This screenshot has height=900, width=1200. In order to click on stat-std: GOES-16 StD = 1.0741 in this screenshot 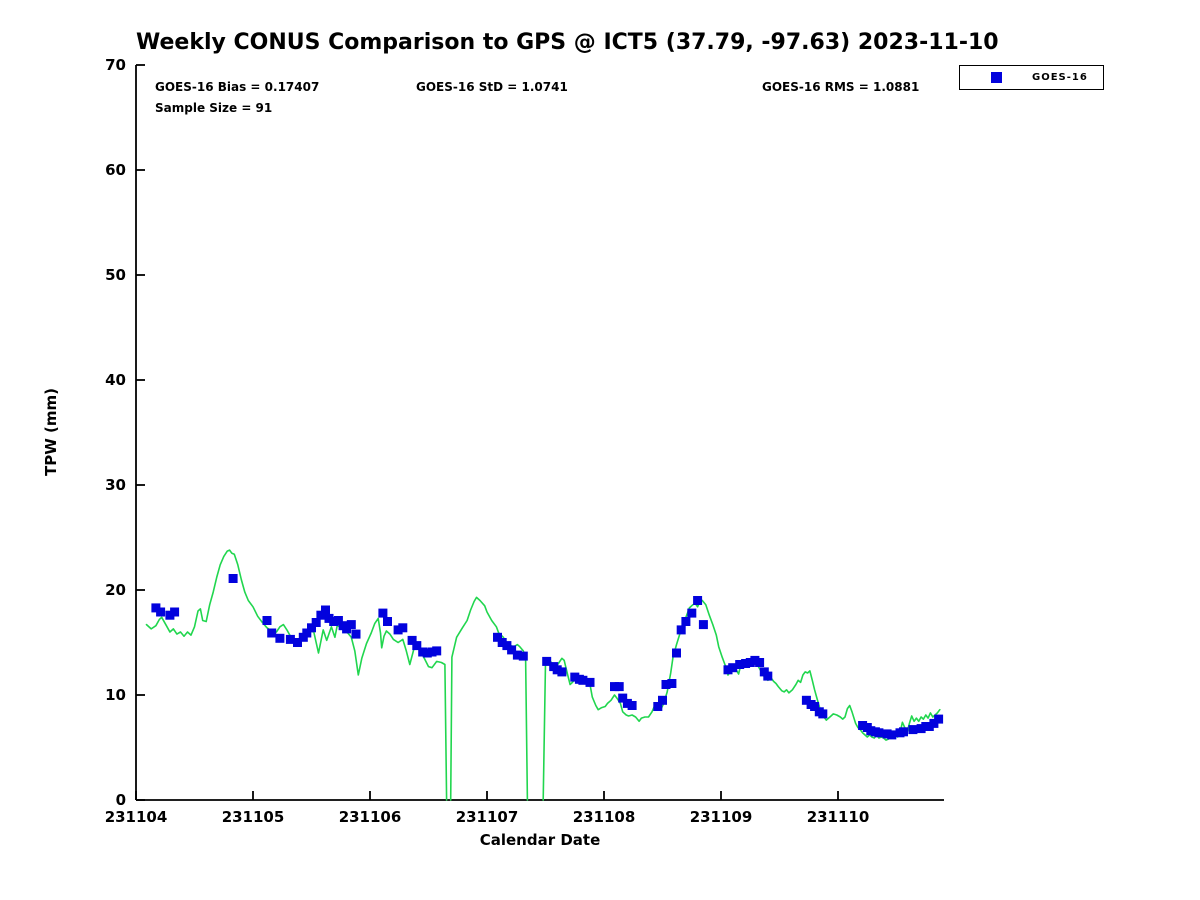, I will do `click(492, 87)`.